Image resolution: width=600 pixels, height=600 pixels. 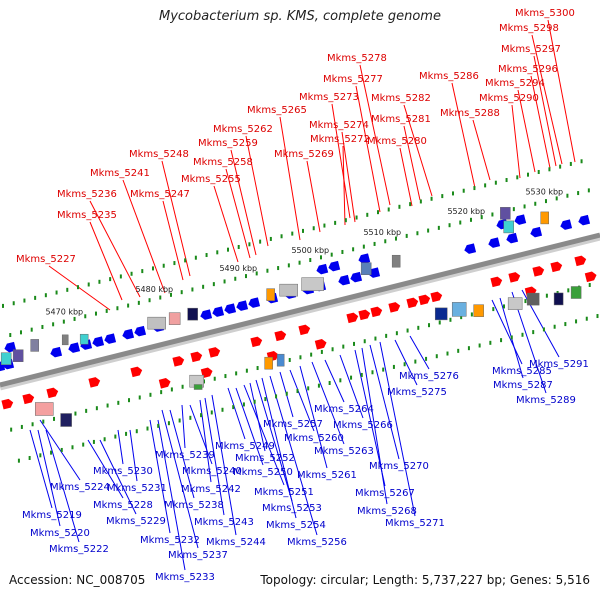 What do you see at coordinates (236, 542) in the screenshot?
I see `gene-label-reverse: Mkms_5244` at bounding box center [236, 542].